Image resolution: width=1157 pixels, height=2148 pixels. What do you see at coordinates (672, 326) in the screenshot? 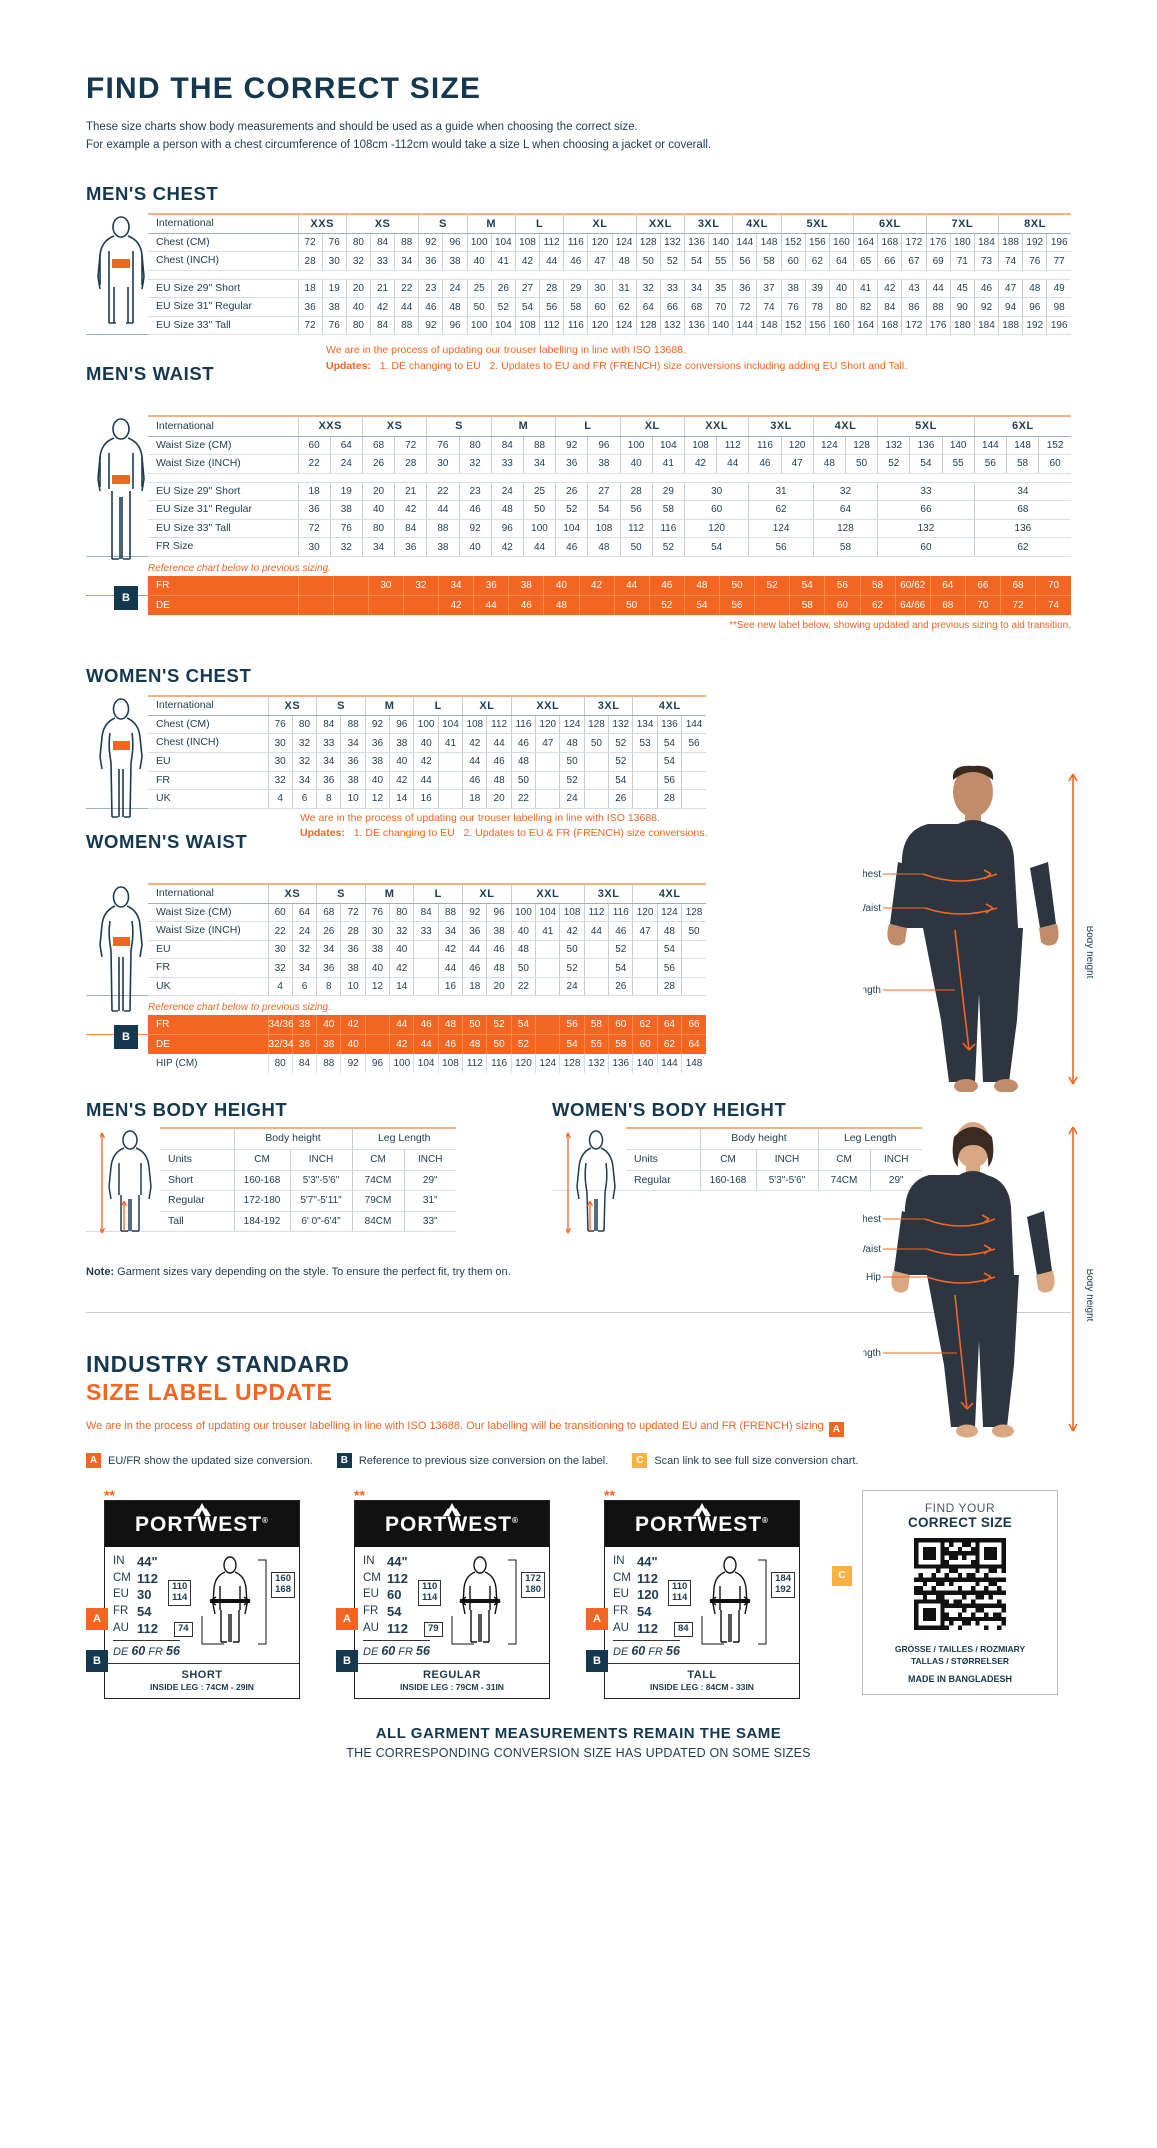
I see `table-cell: 132` at bounding box center [672, 326].